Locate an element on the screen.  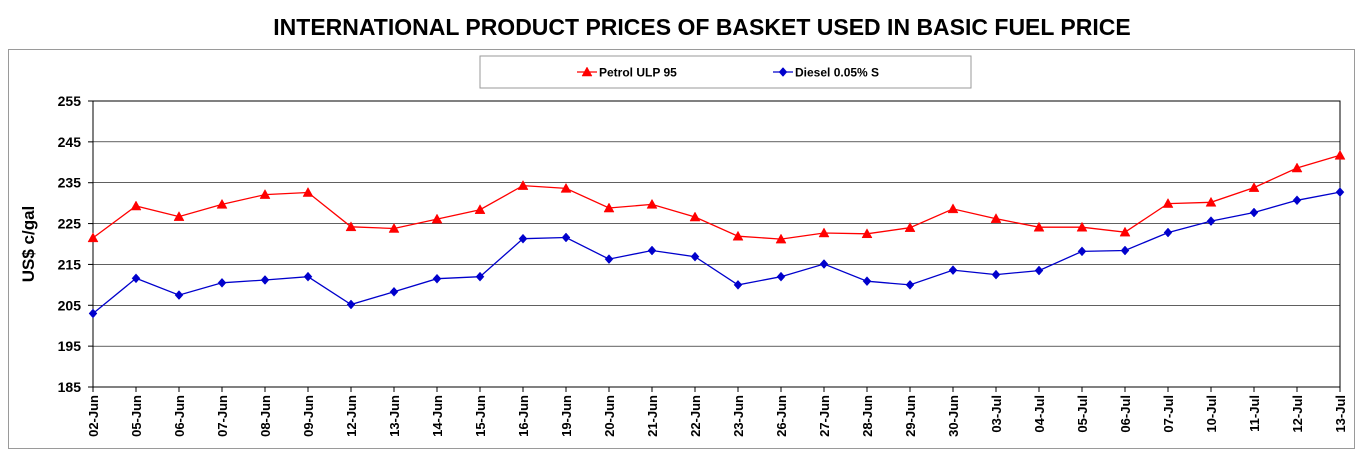
legend-marker-petrol is located at coordinates (587, 71).